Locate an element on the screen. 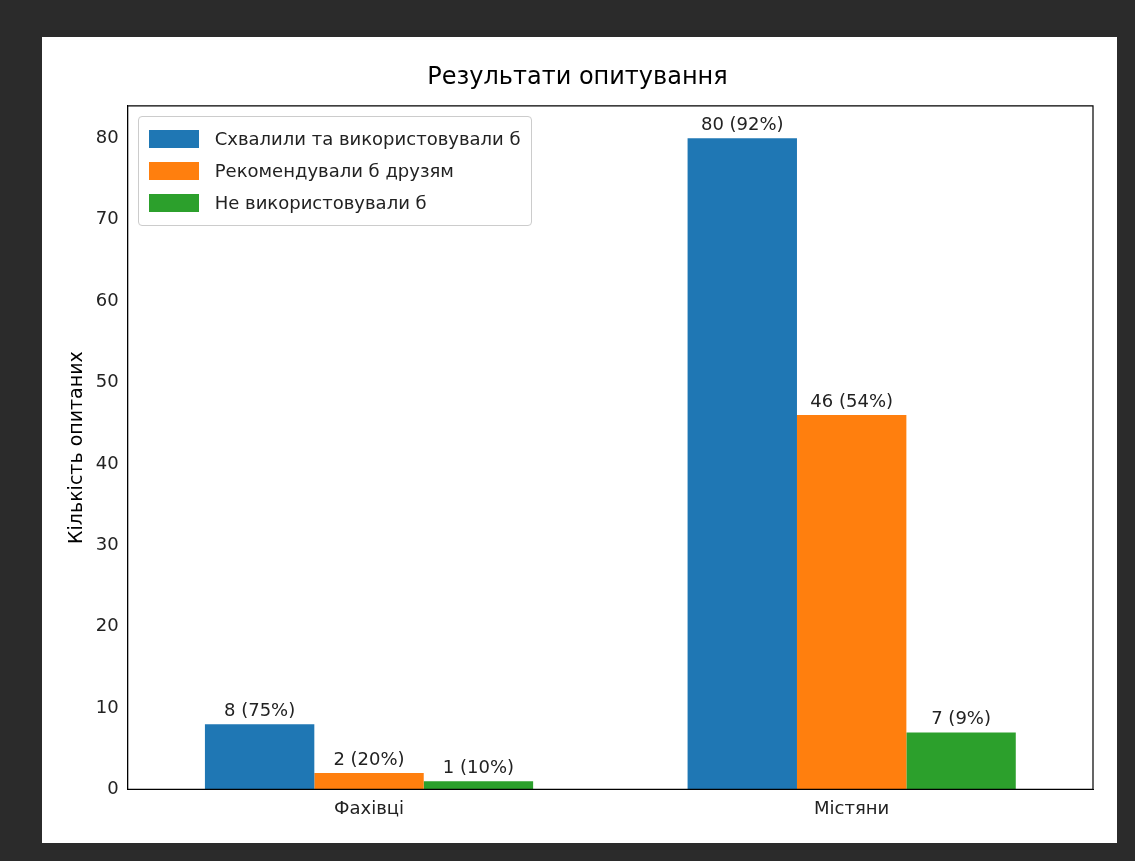  data-label: 7 (9%) is located at coordinates (961, 718).